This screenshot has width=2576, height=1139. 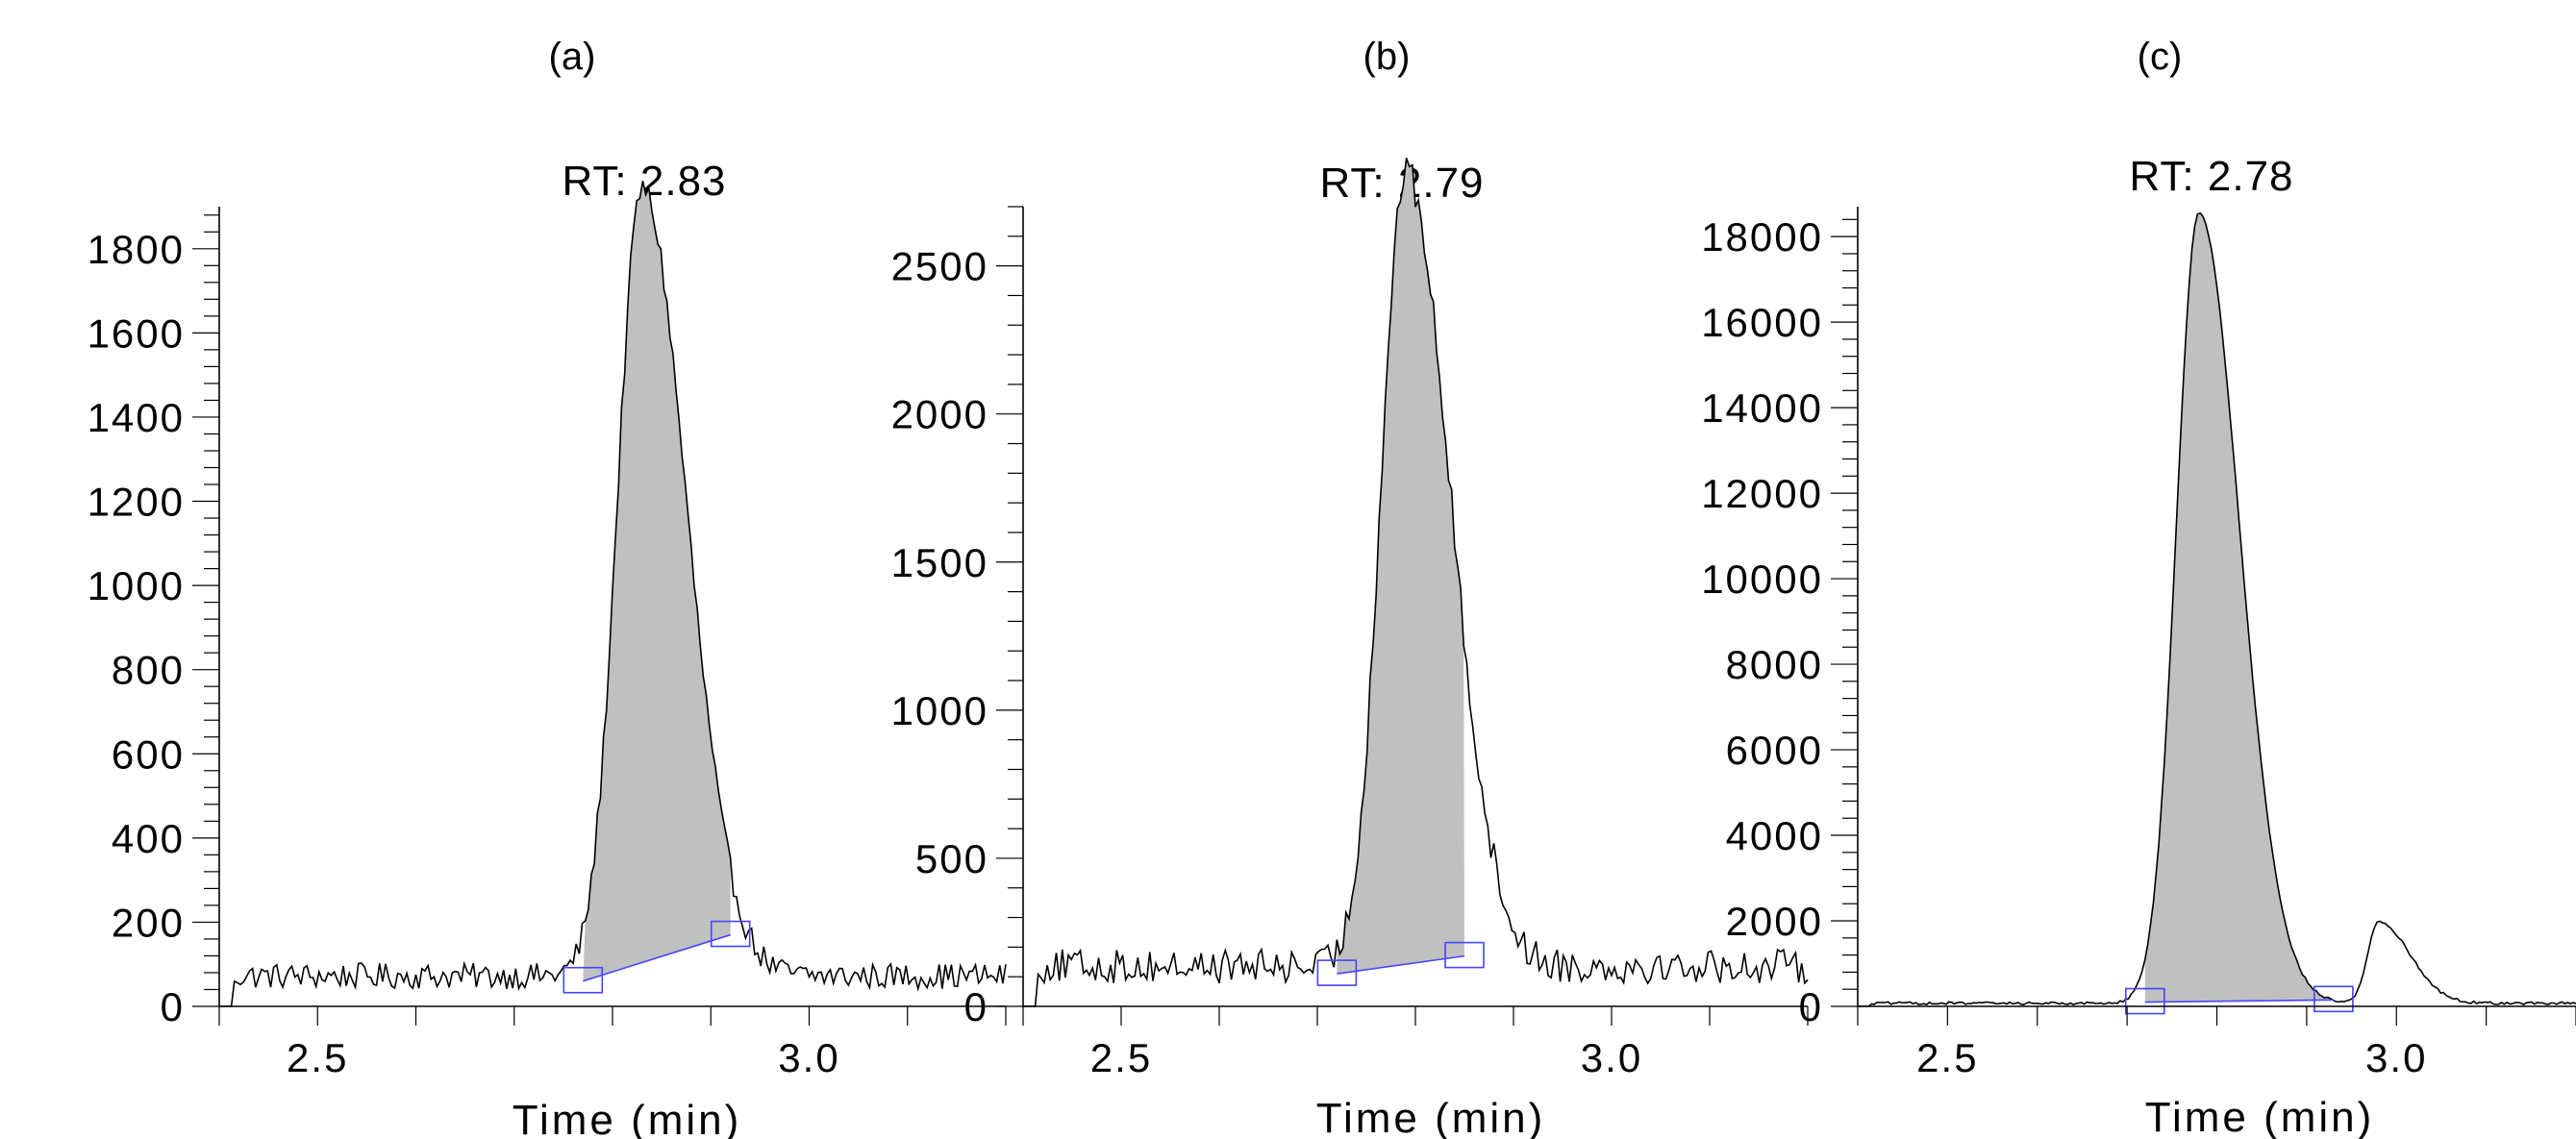 What do you see at coordinates (1774, 750) in the screenshot?
I see `y-tick-label: 6000` at bounding box center [1774, 750].